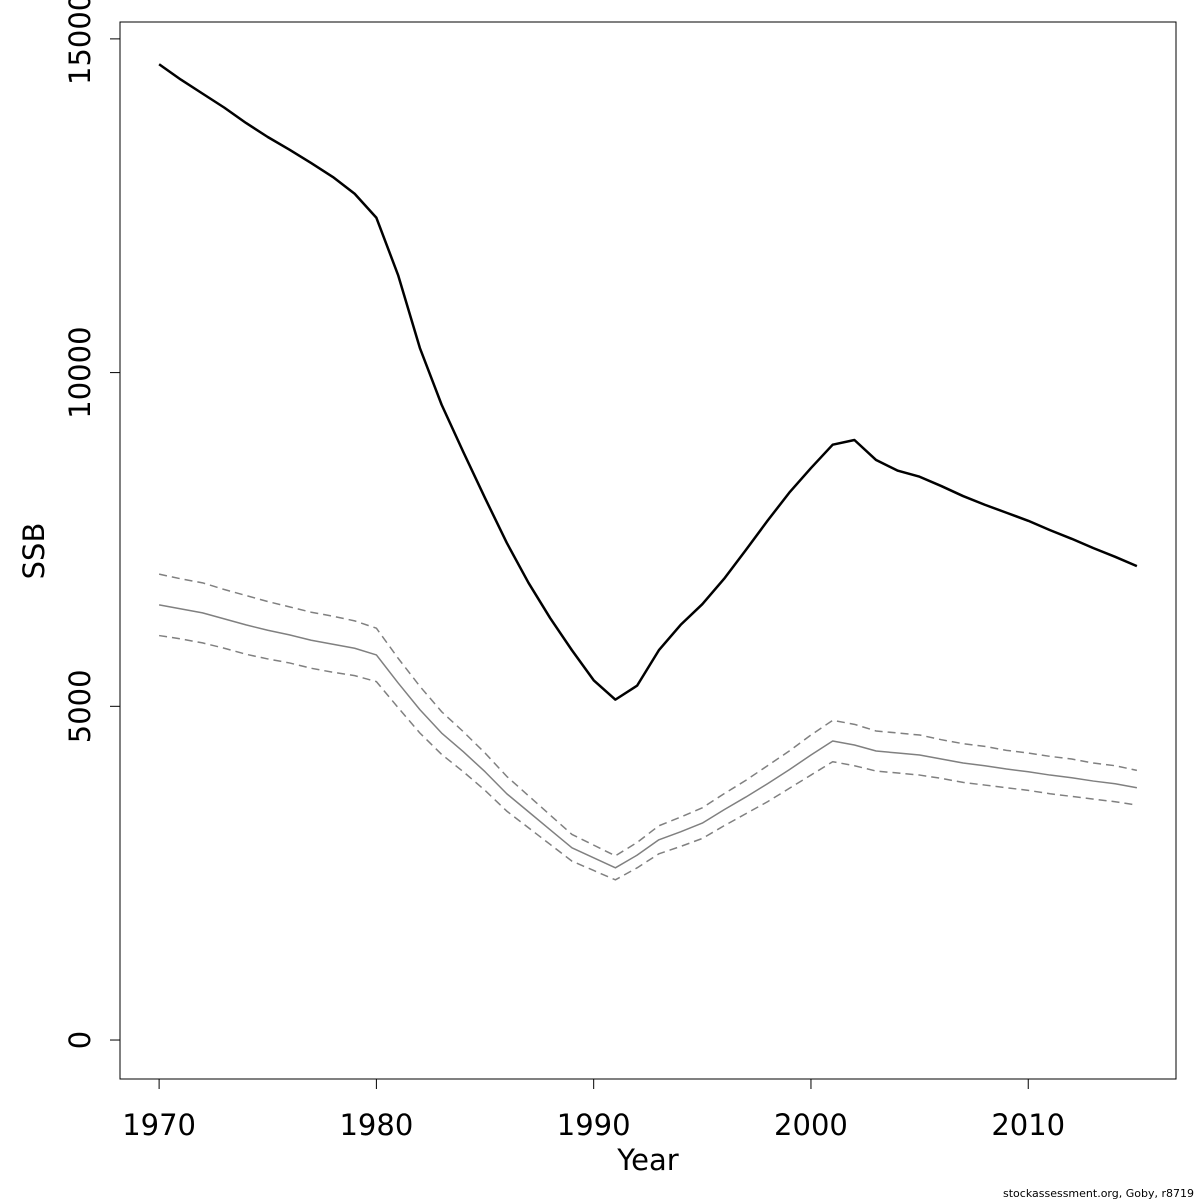 The width and height of the screenshot is (1200, 1200). I want to click on x-tick-label: 2000, so click(811, 1125).